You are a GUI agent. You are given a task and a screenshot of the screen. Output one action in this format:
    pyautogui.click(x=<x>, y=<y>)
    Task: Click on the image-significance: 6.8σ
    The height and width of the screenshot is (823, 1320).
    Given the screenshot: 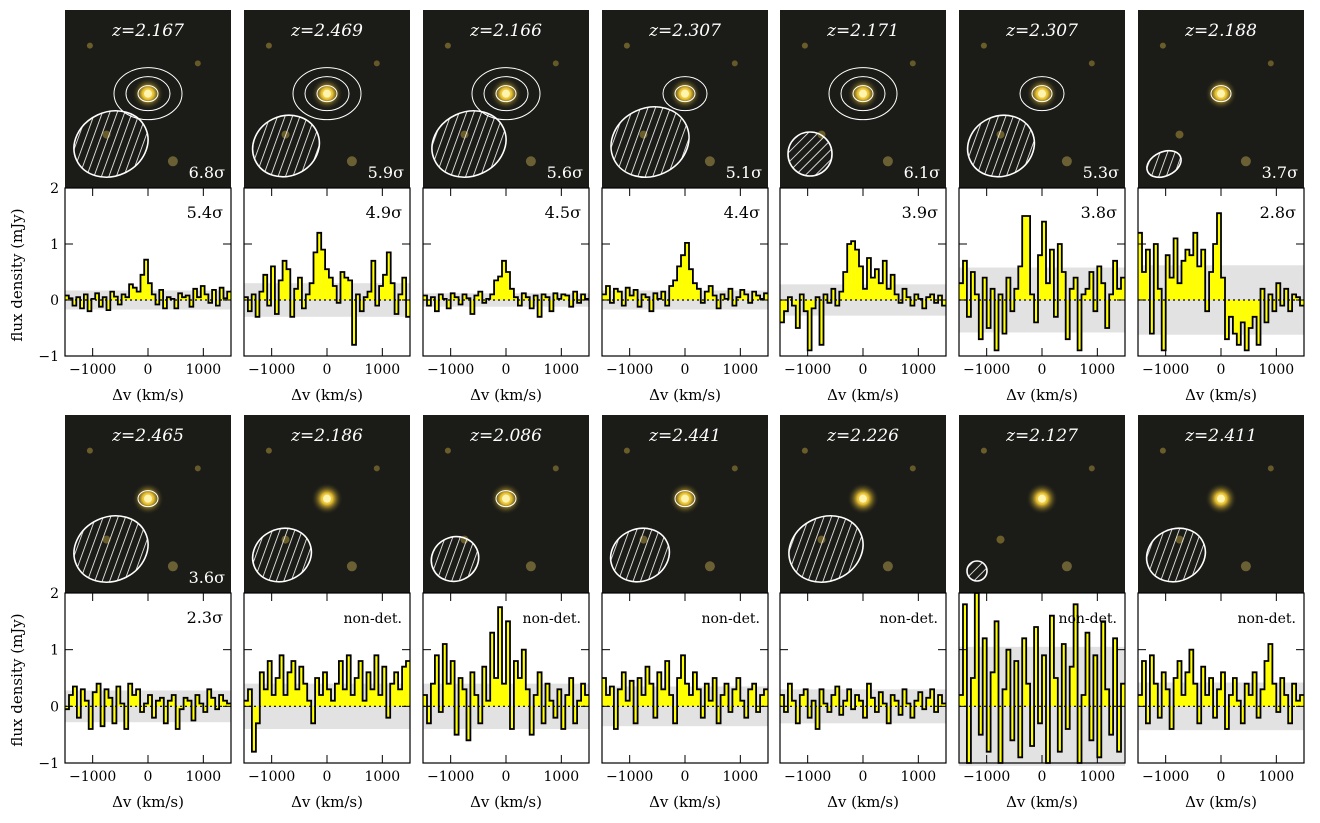 What is the action you would take?
    pyautogui.click(x=207, y=172)
    